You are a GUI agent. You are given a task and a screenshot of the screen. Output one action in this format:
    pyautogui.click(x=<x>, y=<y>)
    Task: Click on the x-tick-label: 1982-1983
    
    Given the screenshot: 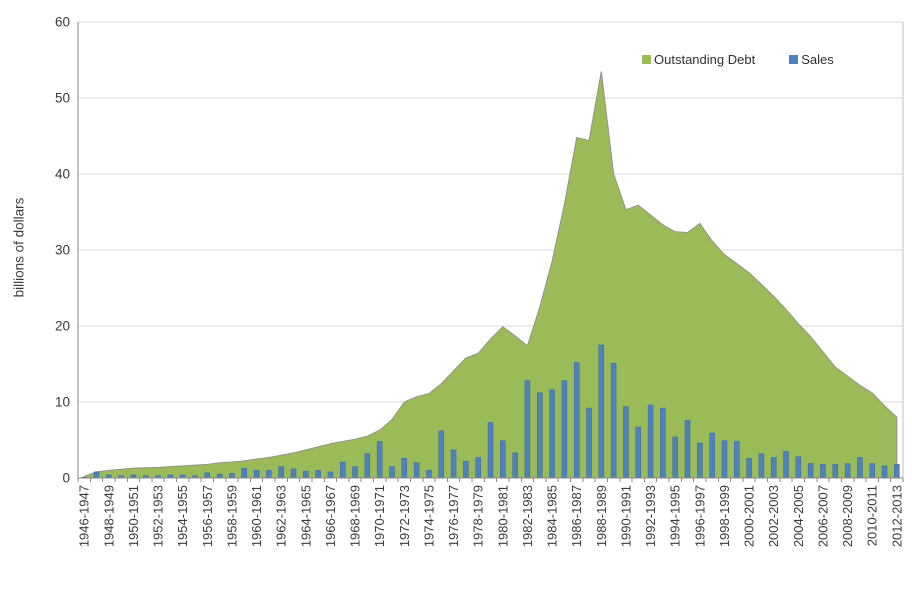 What is the action you would take?
    pyautogui.click(x=527, y=516)
    